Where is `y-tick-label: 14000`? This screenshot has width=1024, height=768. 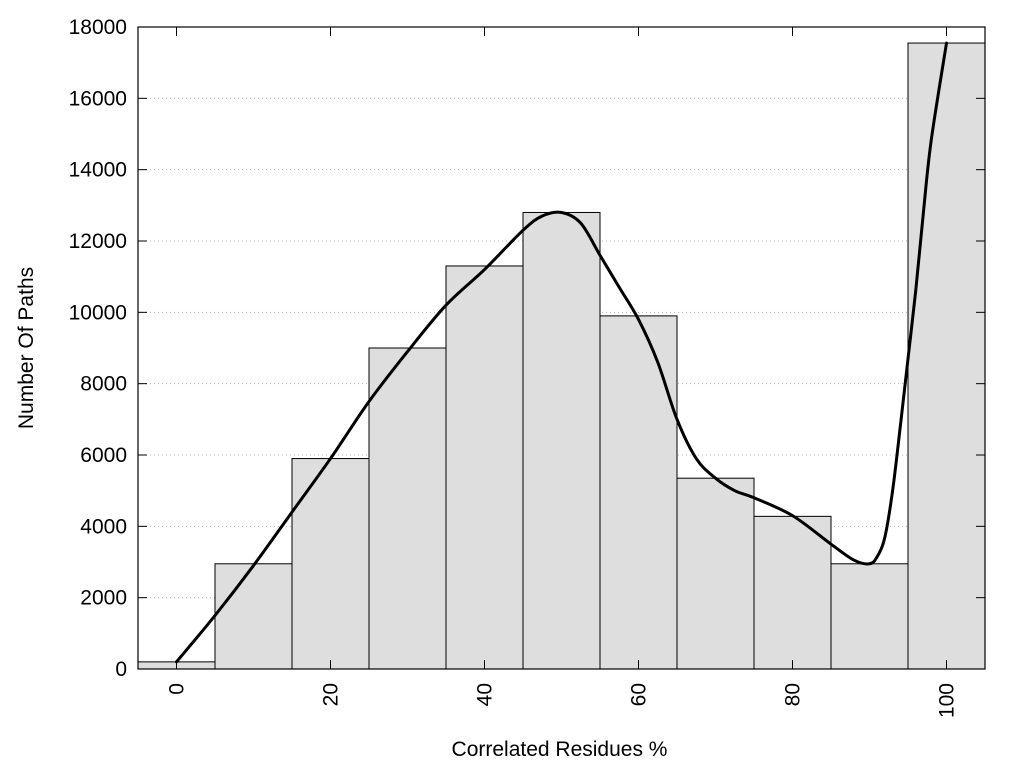 y-tick-label: 14000 is located at coordinates (98, 170).